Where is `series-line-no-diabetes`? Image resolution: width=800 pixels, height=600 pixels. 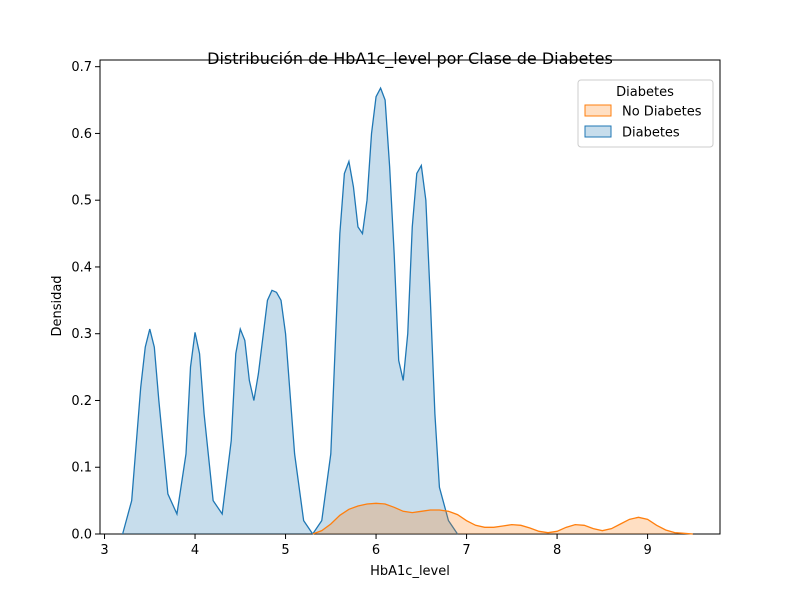
series-line-no-diabetes is located at coordinates (502, 518).